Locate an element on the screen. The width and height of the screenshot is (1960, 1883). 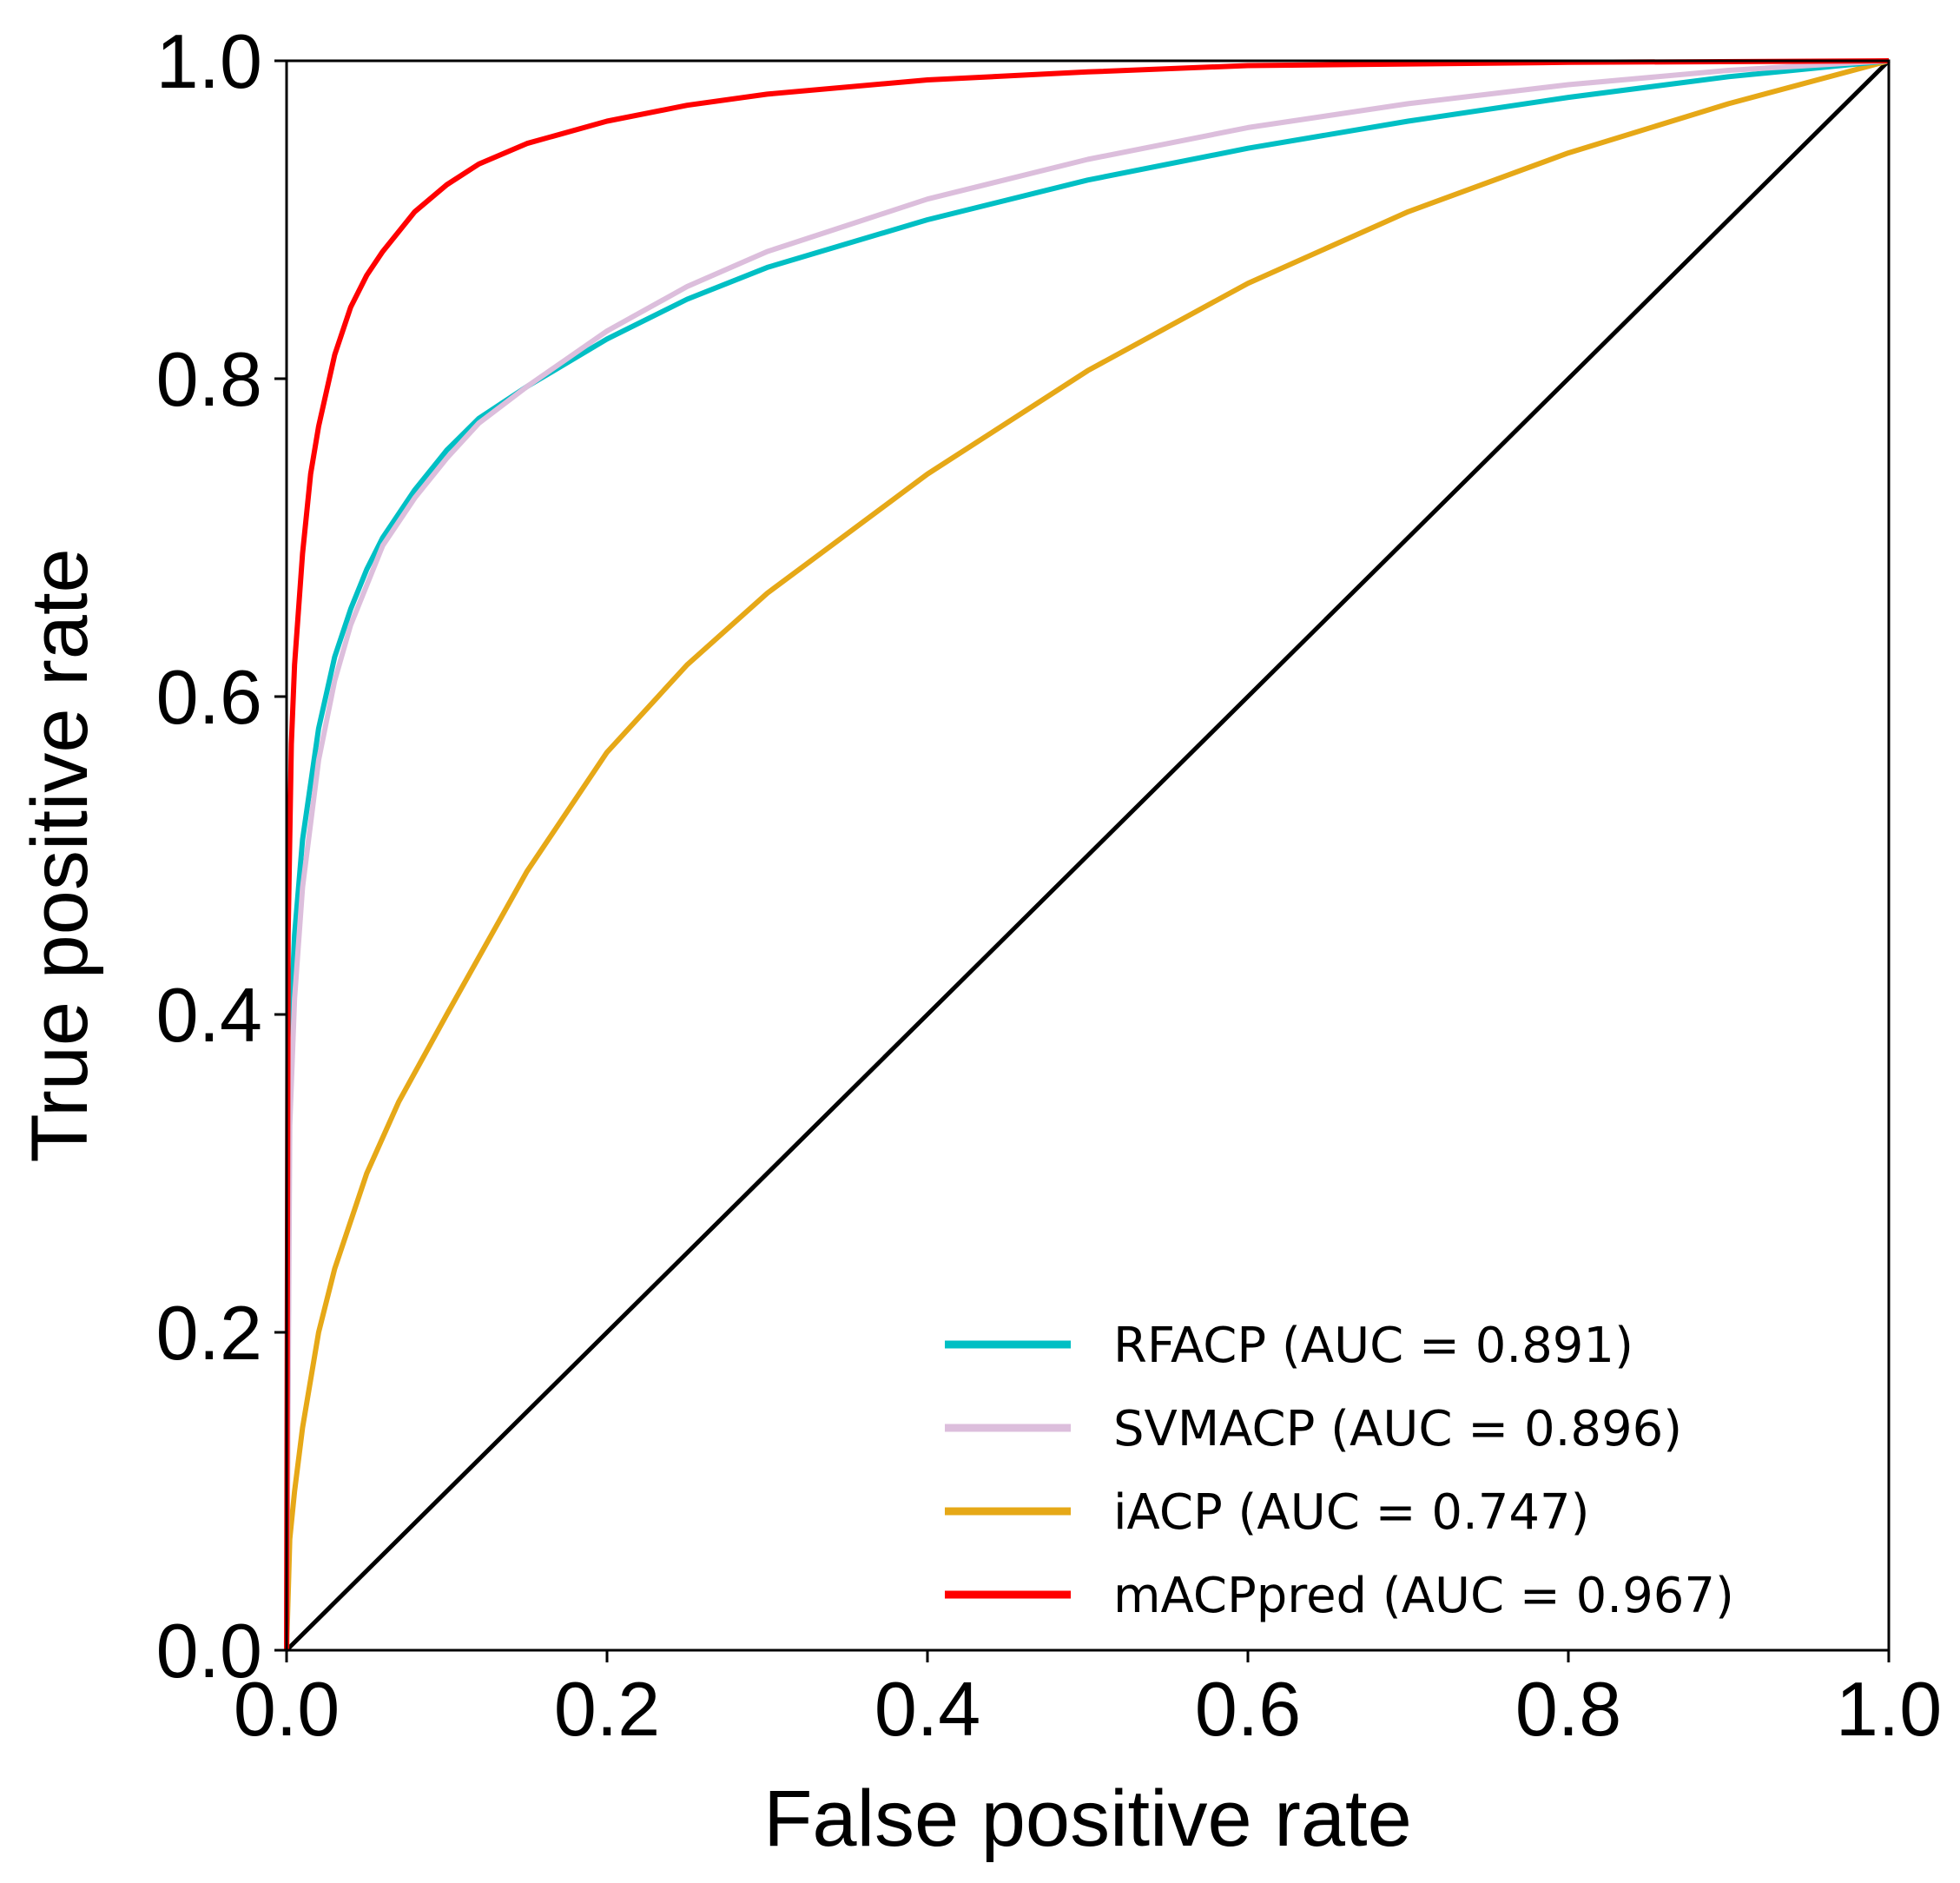
x-tick-label: 0.6 is located at coordinates (1248, 1709).